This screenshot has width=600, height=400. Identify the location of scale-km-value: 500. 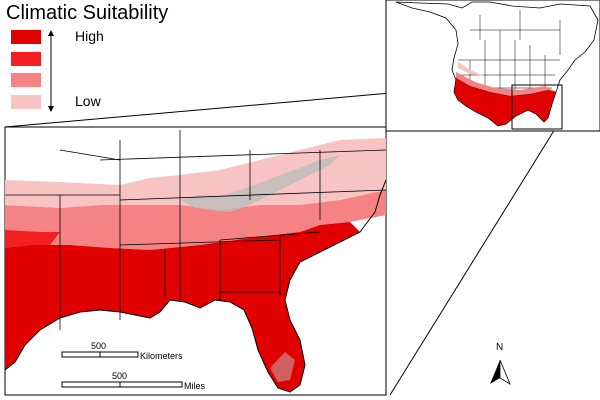
(99, 346).